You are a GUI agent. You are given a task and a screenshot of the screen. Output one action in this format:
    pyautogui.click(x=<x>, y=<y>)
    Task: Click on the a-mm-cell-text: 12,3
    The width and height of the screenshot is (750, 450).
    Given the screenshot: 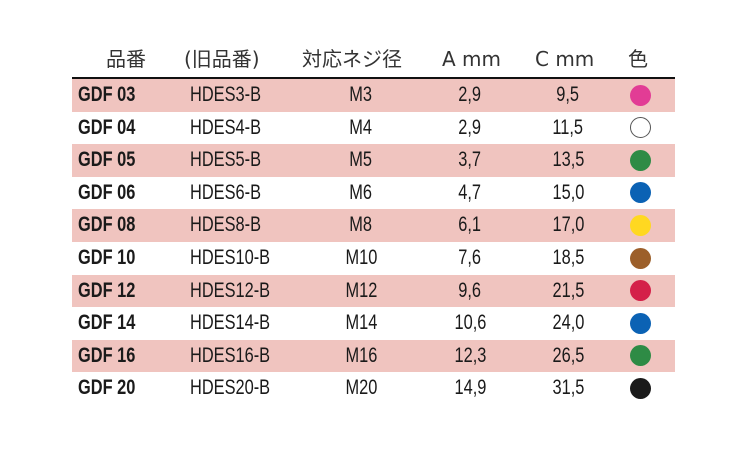 What is the action you would take?
    pyautogui.click(x=470, y=355)
    